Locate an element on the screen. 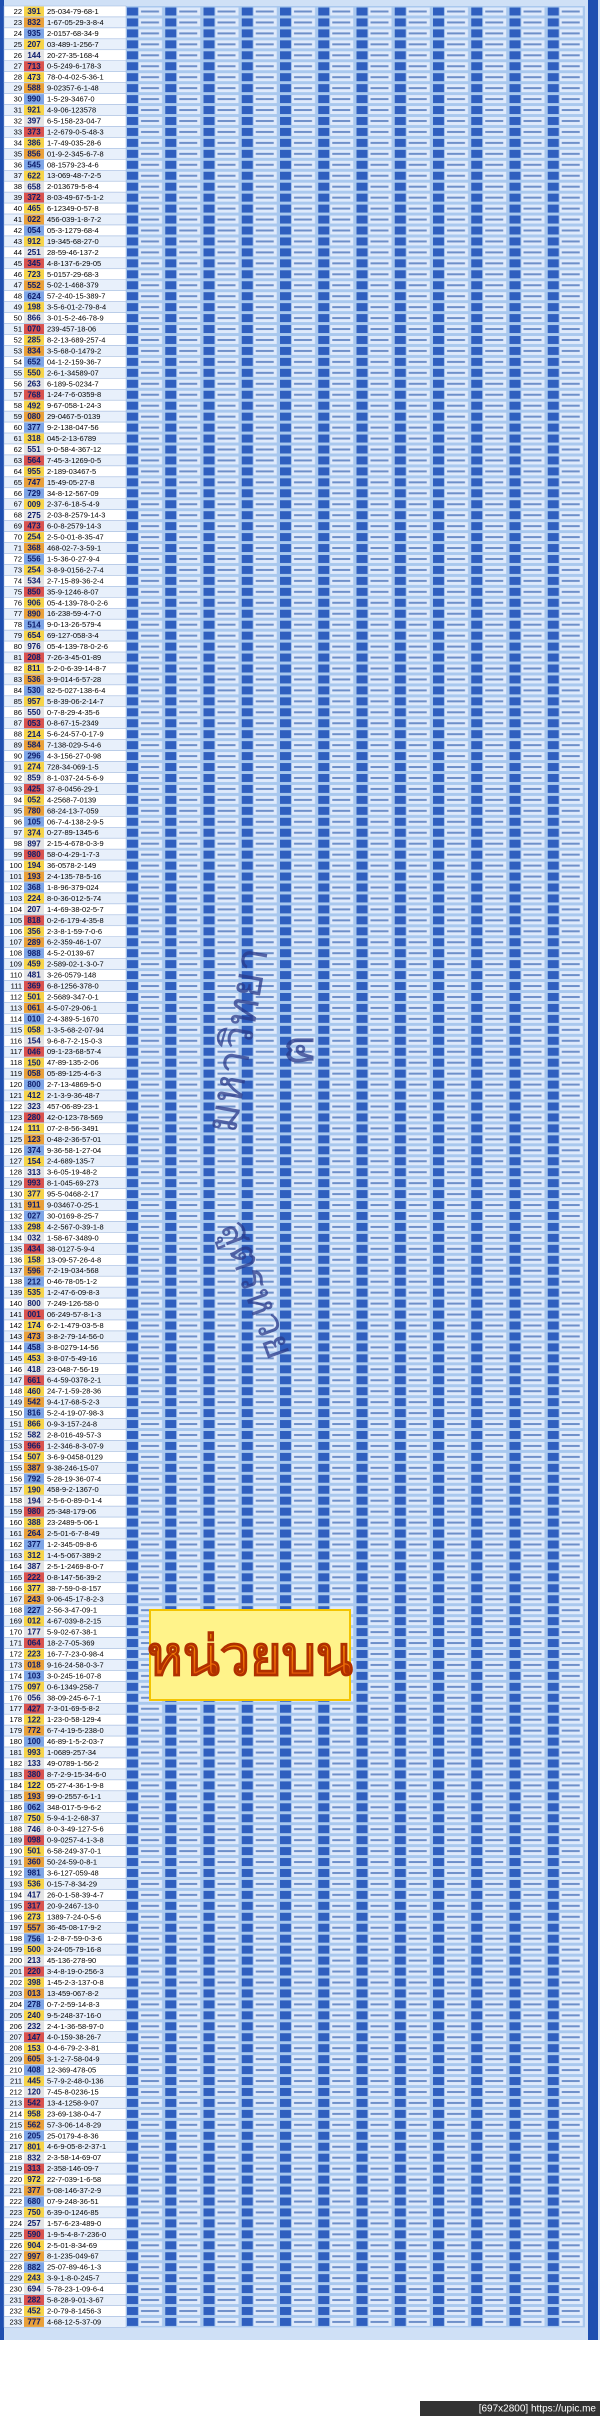  row-sequence: 78-0-4-02-5-36-1 is located at coordinates (75, 77).